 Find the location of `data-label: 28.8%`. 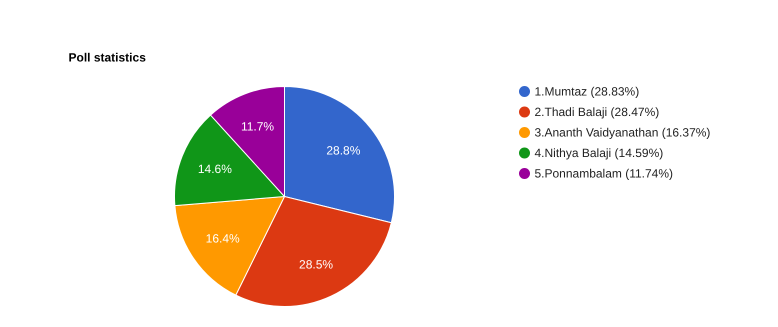

data-label: 28.8% is located at coordinates (343, 150).